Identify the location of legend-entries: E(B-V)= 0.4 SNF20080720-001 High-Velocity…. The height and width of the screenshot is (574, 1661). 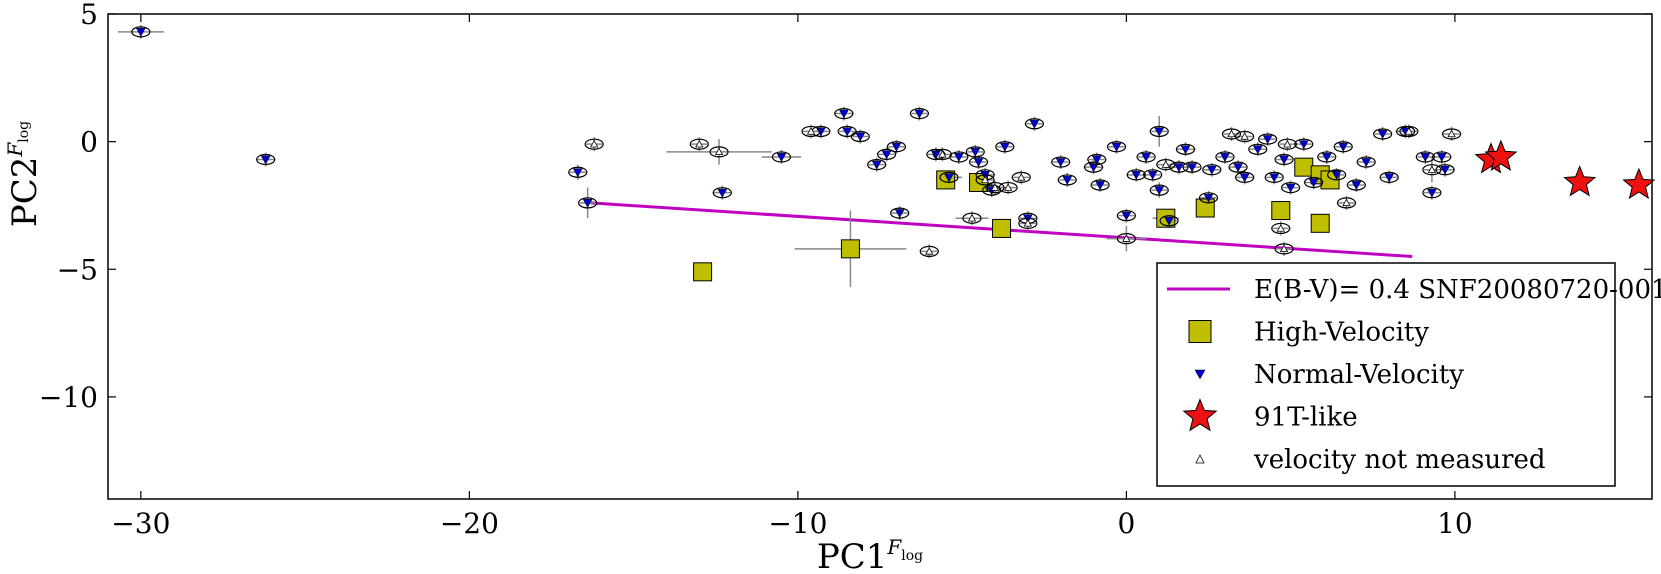
(1414, 375).